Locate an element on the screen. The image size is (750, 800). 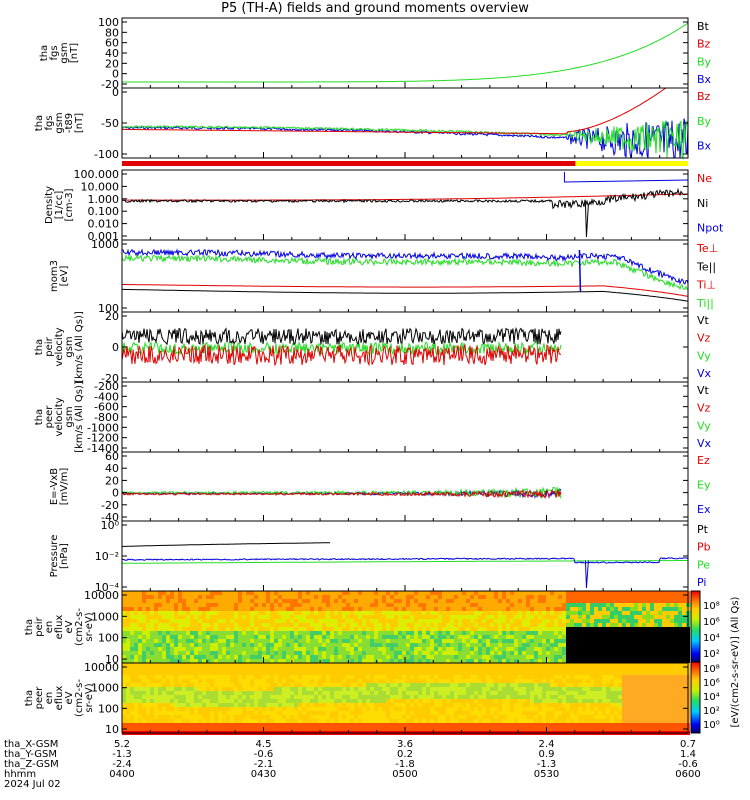
colorbar-label: [eV/(cm2-s-sr-eV)] (All Qs) is located at coordinates (735, 661).